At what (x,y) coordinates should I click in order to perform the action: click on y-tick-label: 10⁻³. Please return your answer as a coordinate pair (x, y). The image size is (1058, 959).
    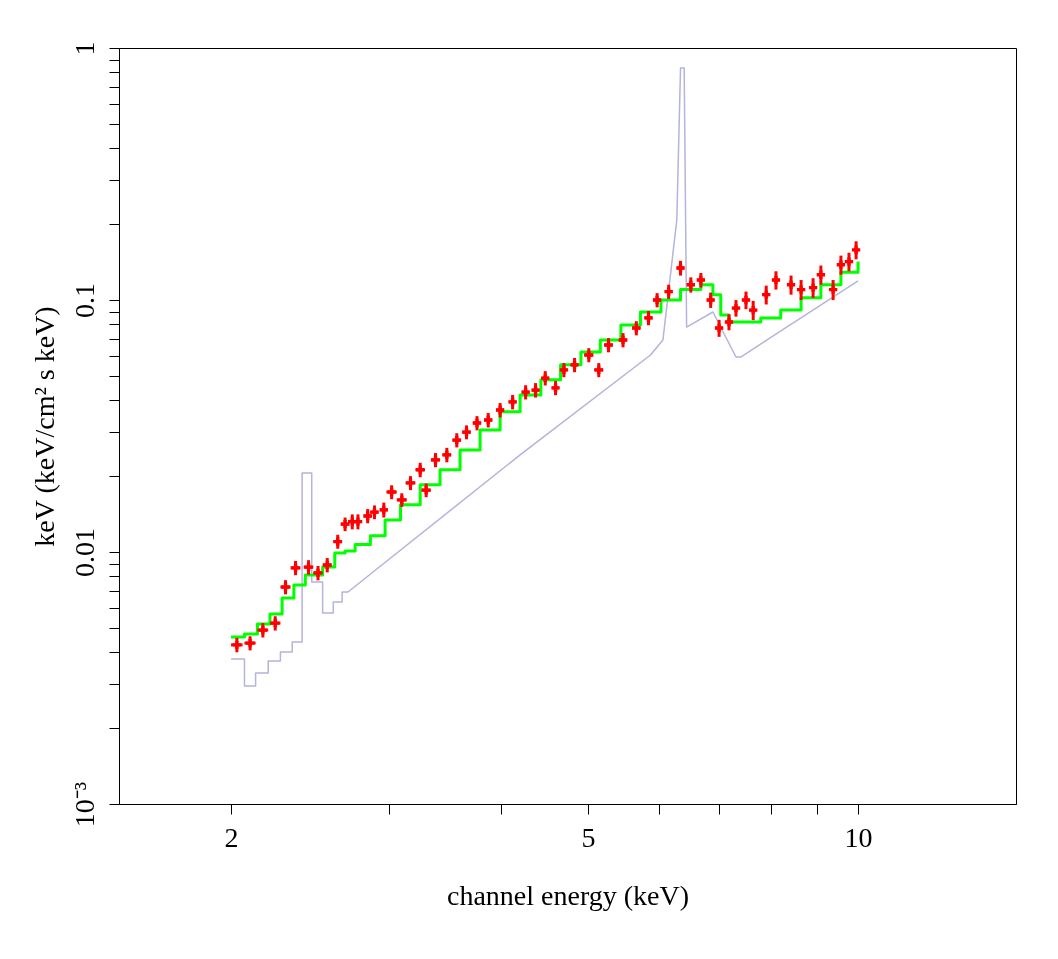
    Looking at the image, I should click on (84, 804).